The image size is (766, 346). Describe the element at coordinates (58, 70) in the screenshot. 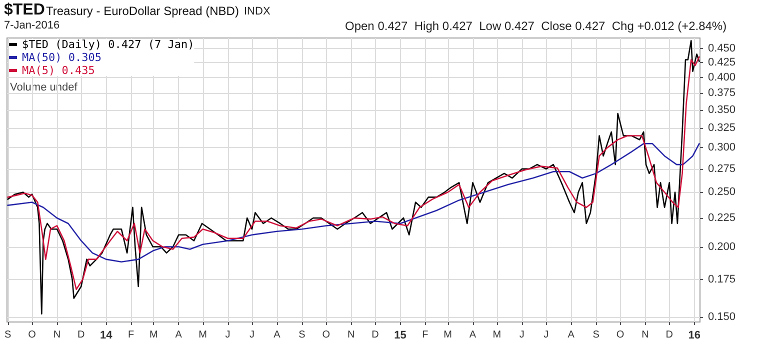

I see `legend-label: MA(5) 0.435` at that location.